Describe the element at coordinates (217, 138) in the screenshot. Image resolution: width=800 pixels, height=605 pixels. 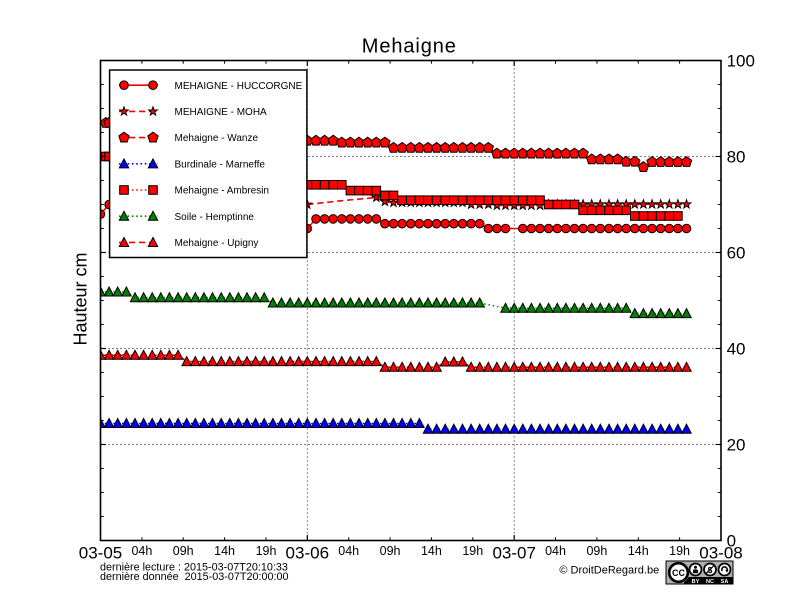
I see `svg-text: Mehaigne - Wanze` at that location.